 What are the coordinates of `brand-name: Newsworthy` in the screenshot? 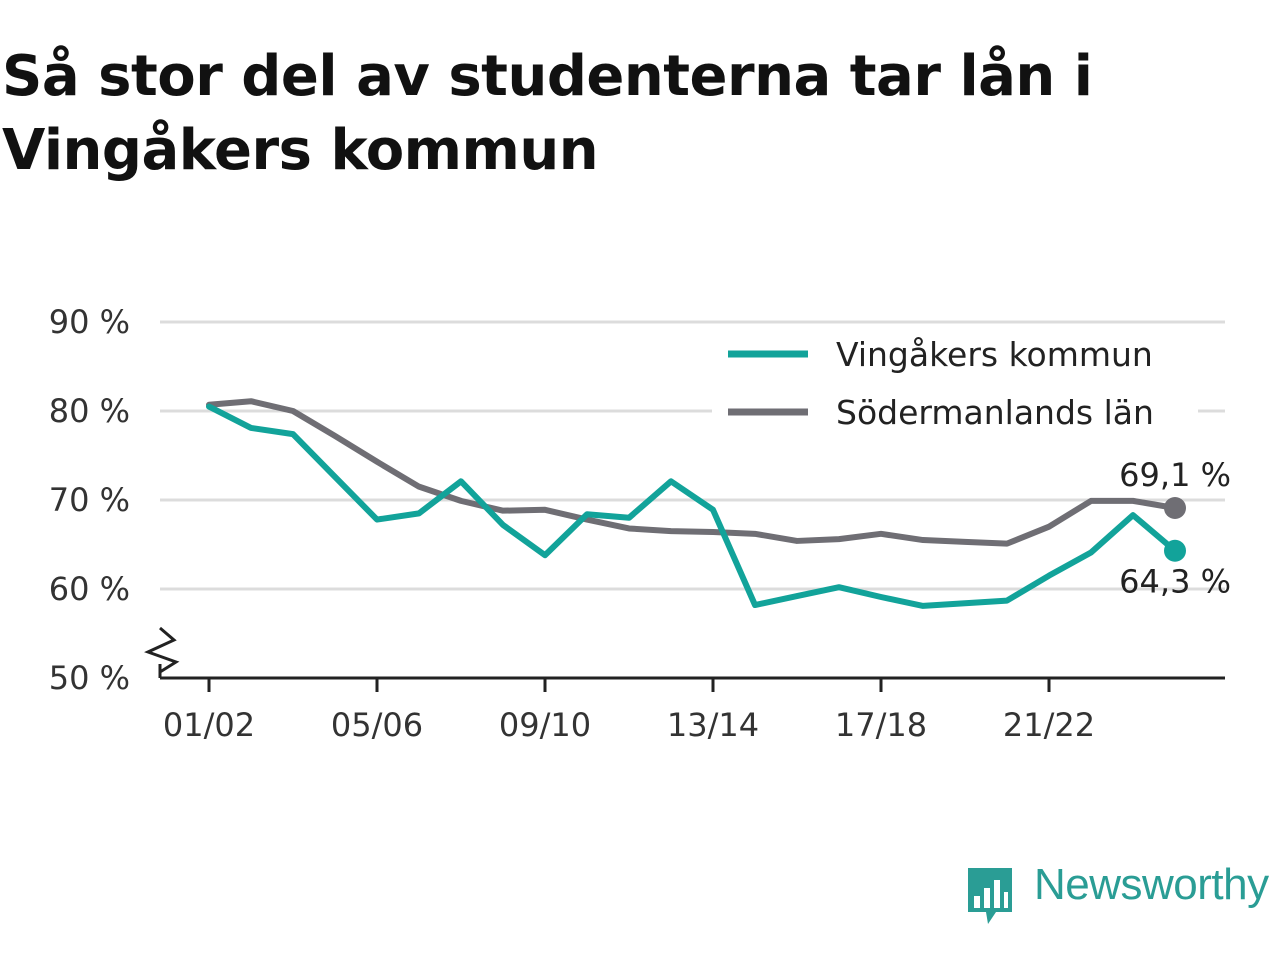 It's located at (1151, 884).